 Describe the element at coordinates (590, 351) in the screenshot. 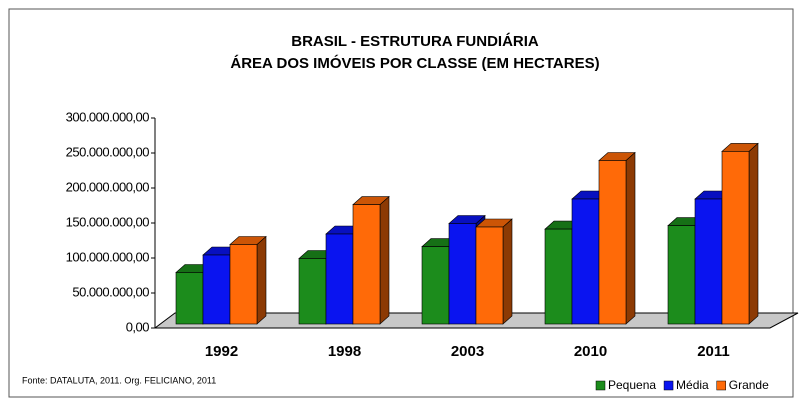

I see `x-tick-label: 2010` at that location.